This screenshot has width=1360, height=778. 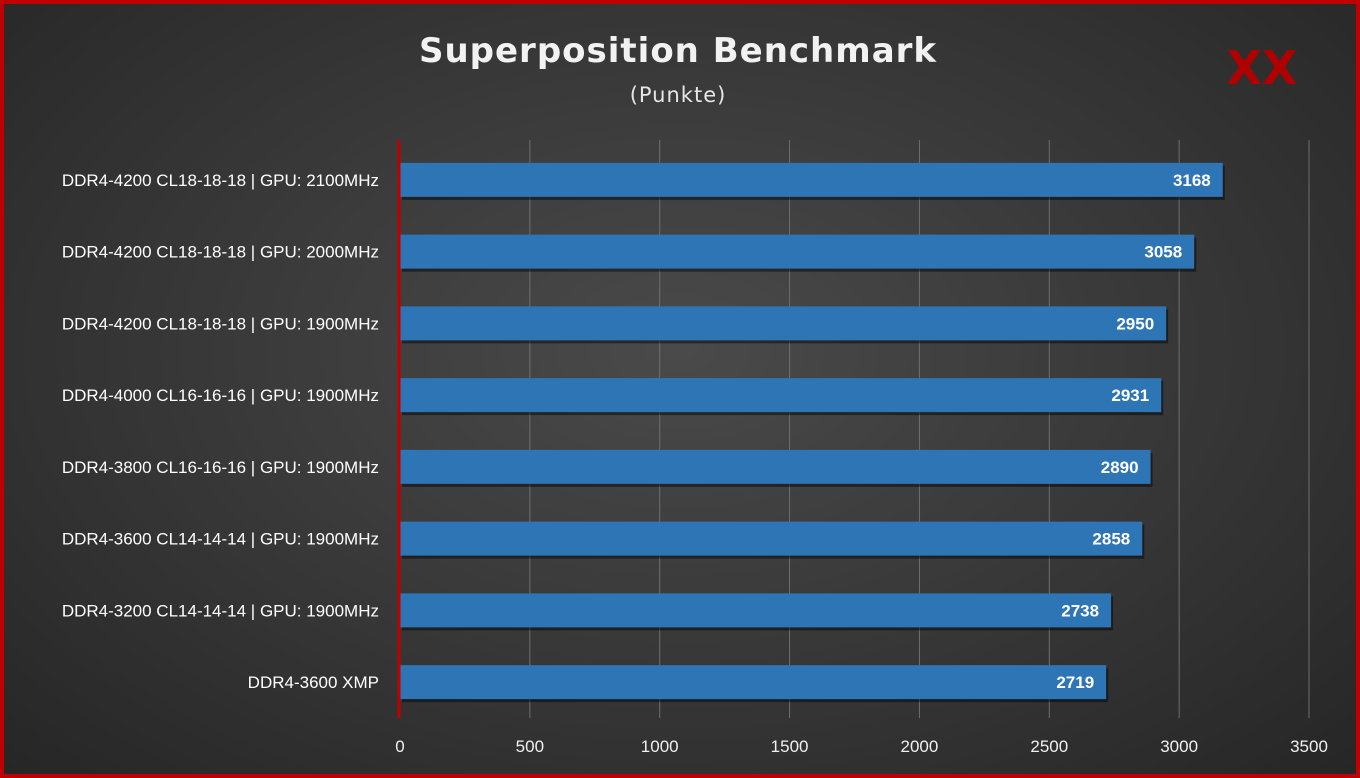 I want to click on x-tick-label: 2500, so click(x=1049, y=746).